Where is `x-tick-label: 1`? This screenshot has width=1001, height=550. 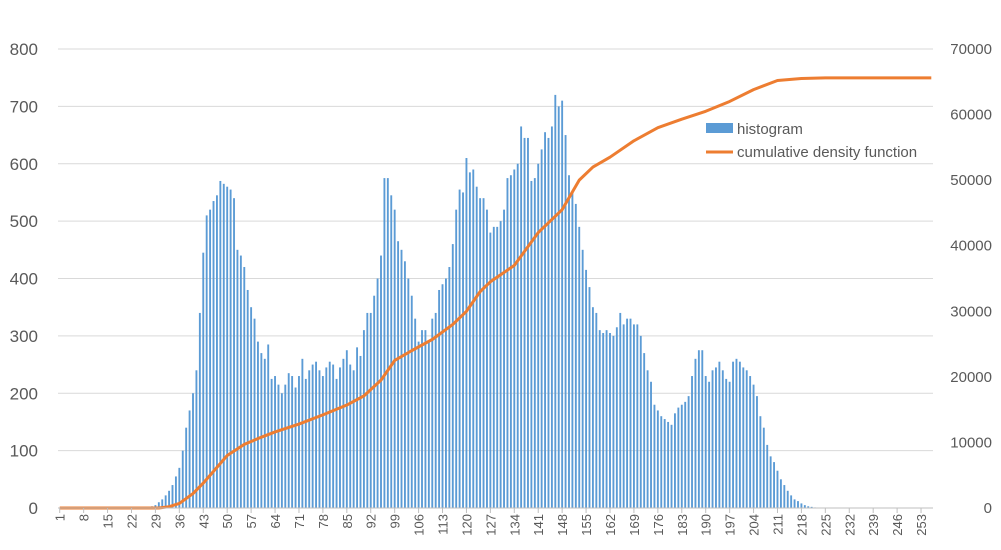
x-tick-label: 1 is located at coordinates (60, 517).